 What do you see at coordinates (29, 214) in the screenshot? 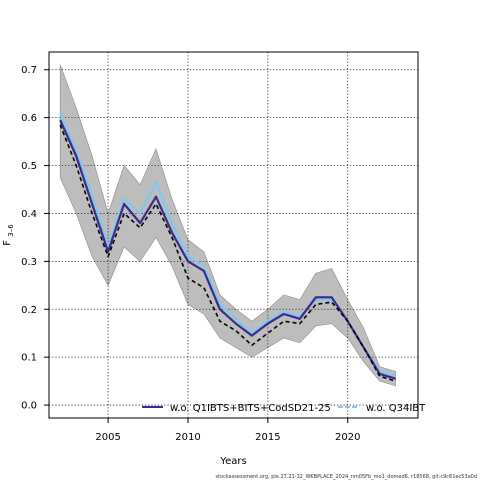
I see `y-tick-label: 0.4` at bounding box center [29, 214].